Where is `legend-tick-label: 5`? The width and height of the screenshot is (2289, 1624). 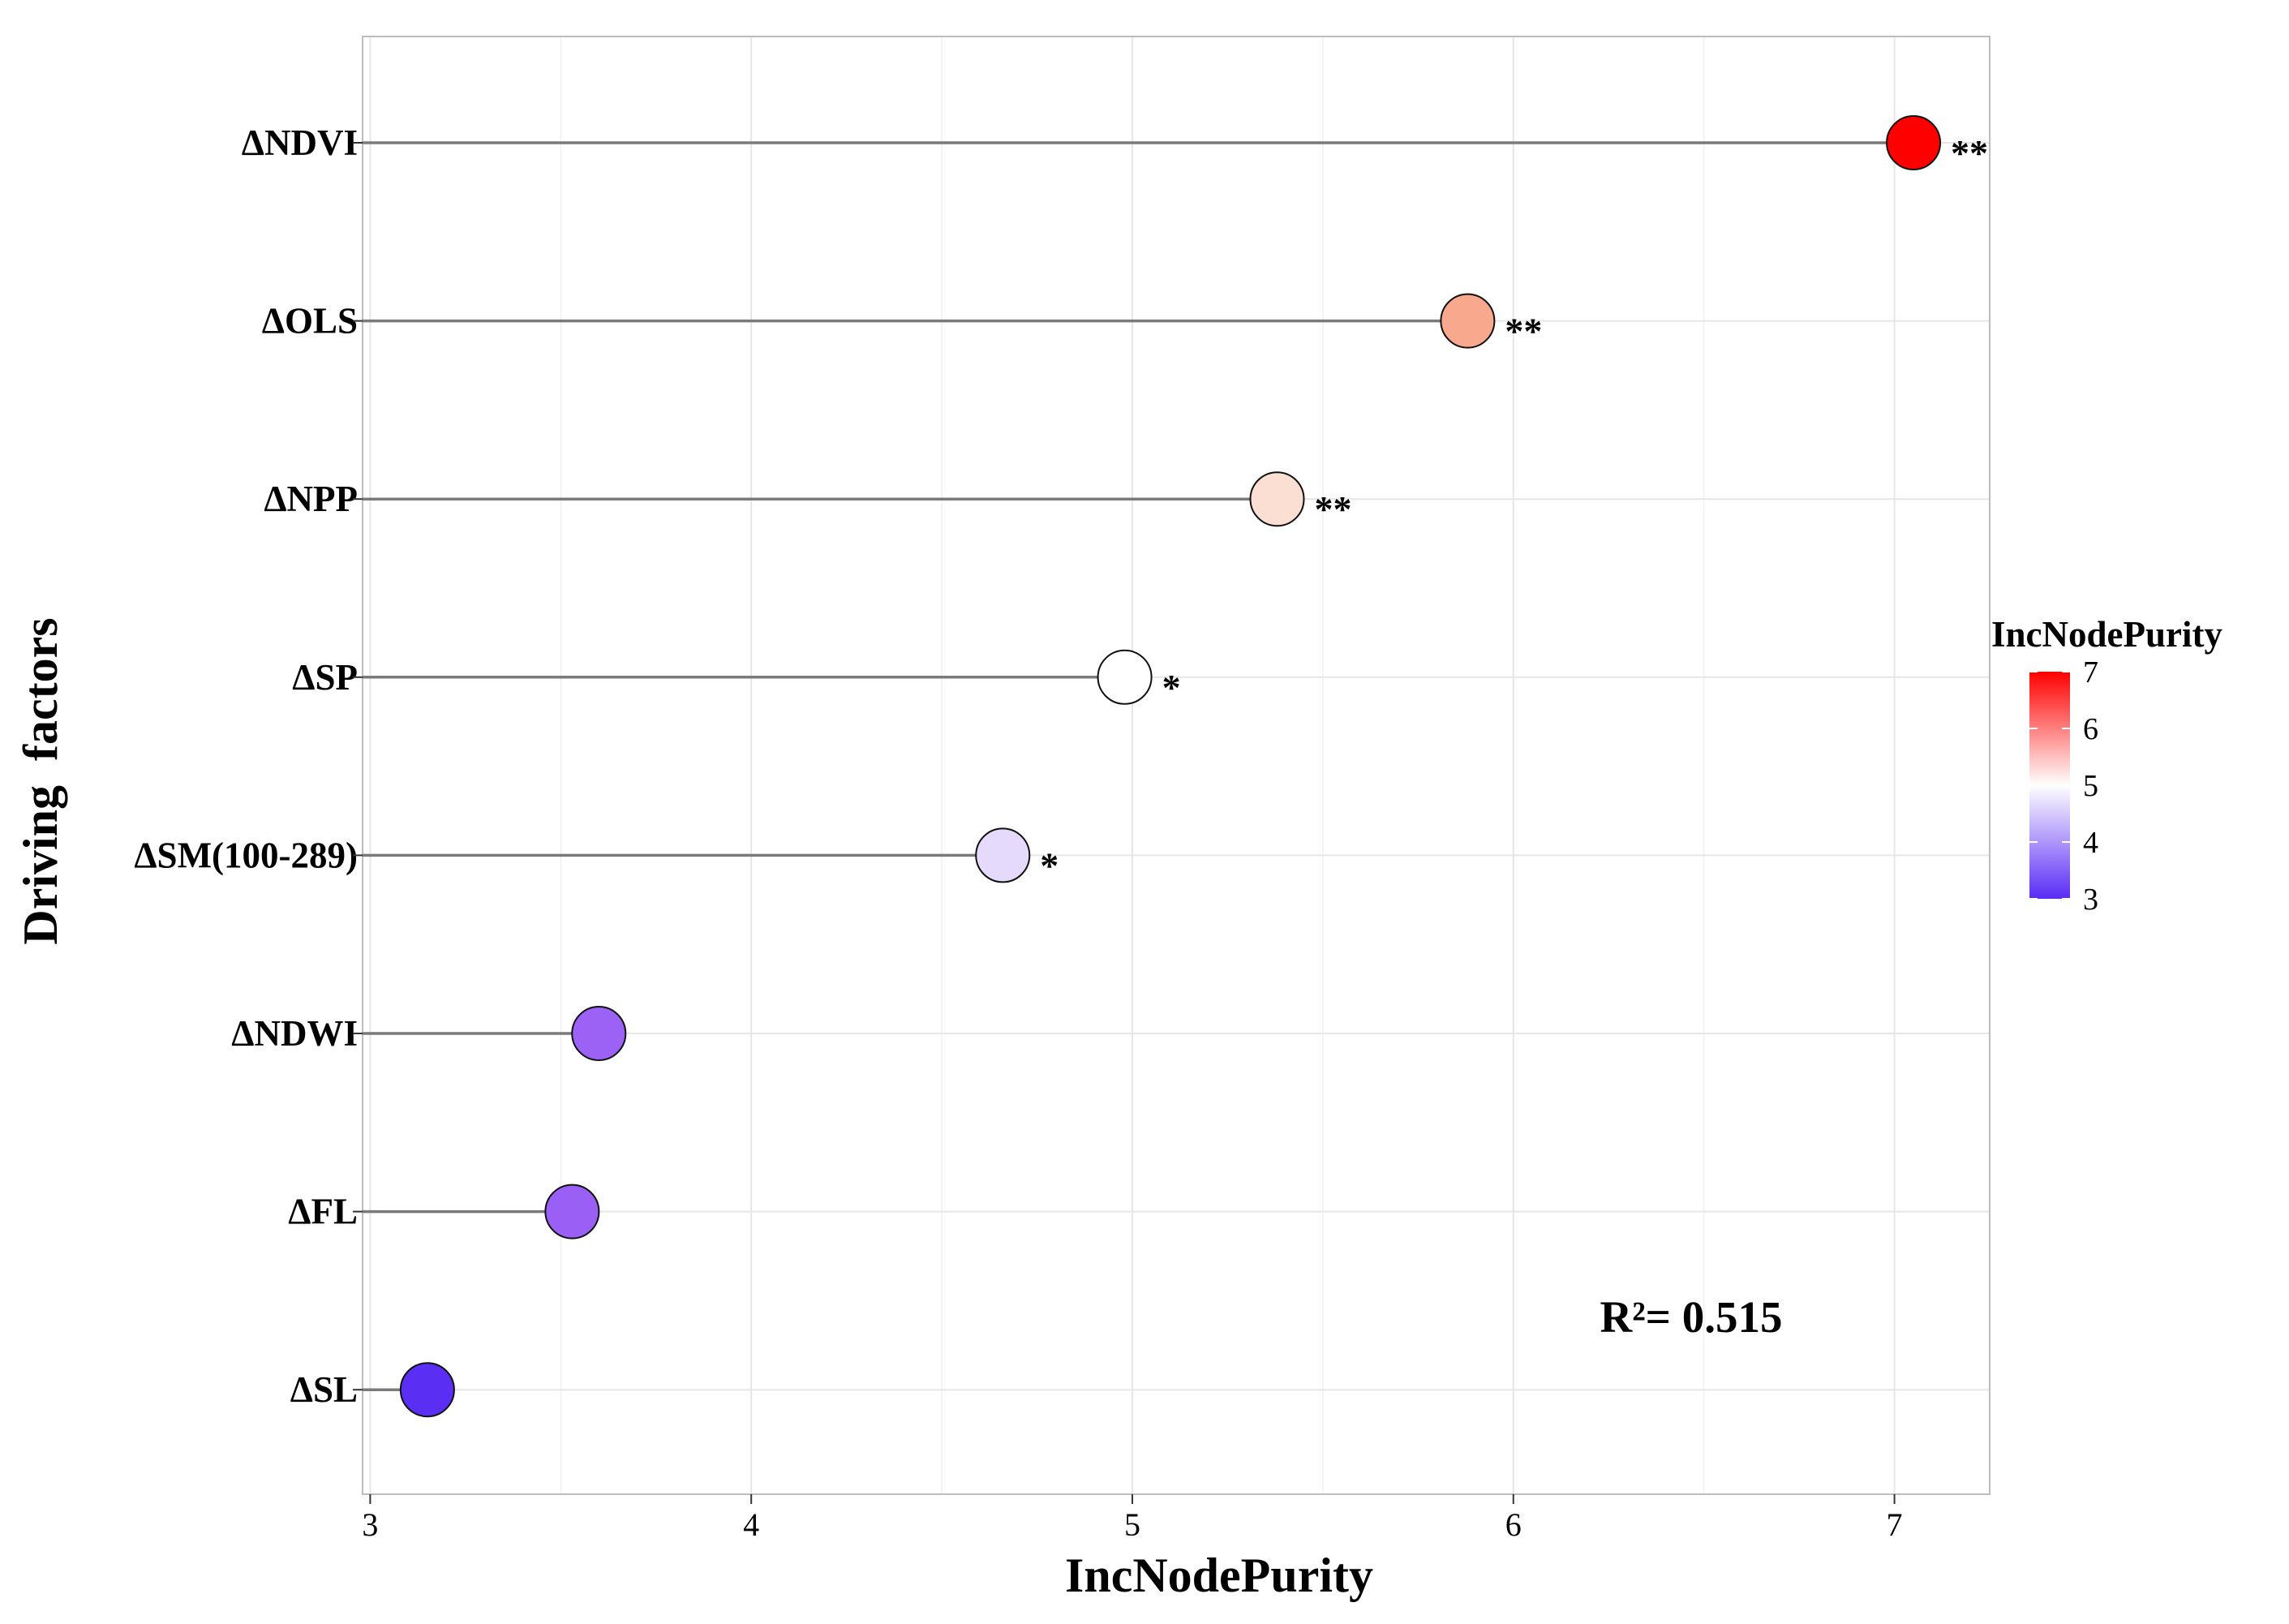
legend-tick-label: 5 is located at coordinates (2090, 786).